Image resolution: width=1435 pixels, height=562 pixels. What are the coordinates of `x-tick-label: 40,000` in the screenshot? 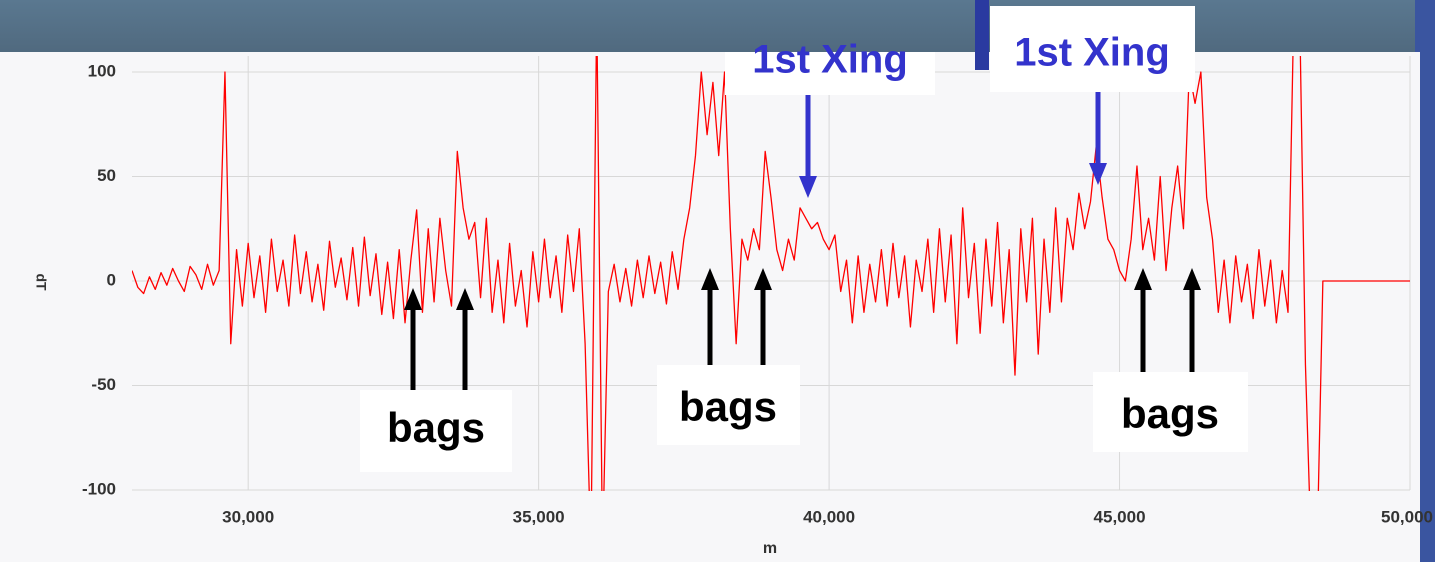 It's located at (829, 516).